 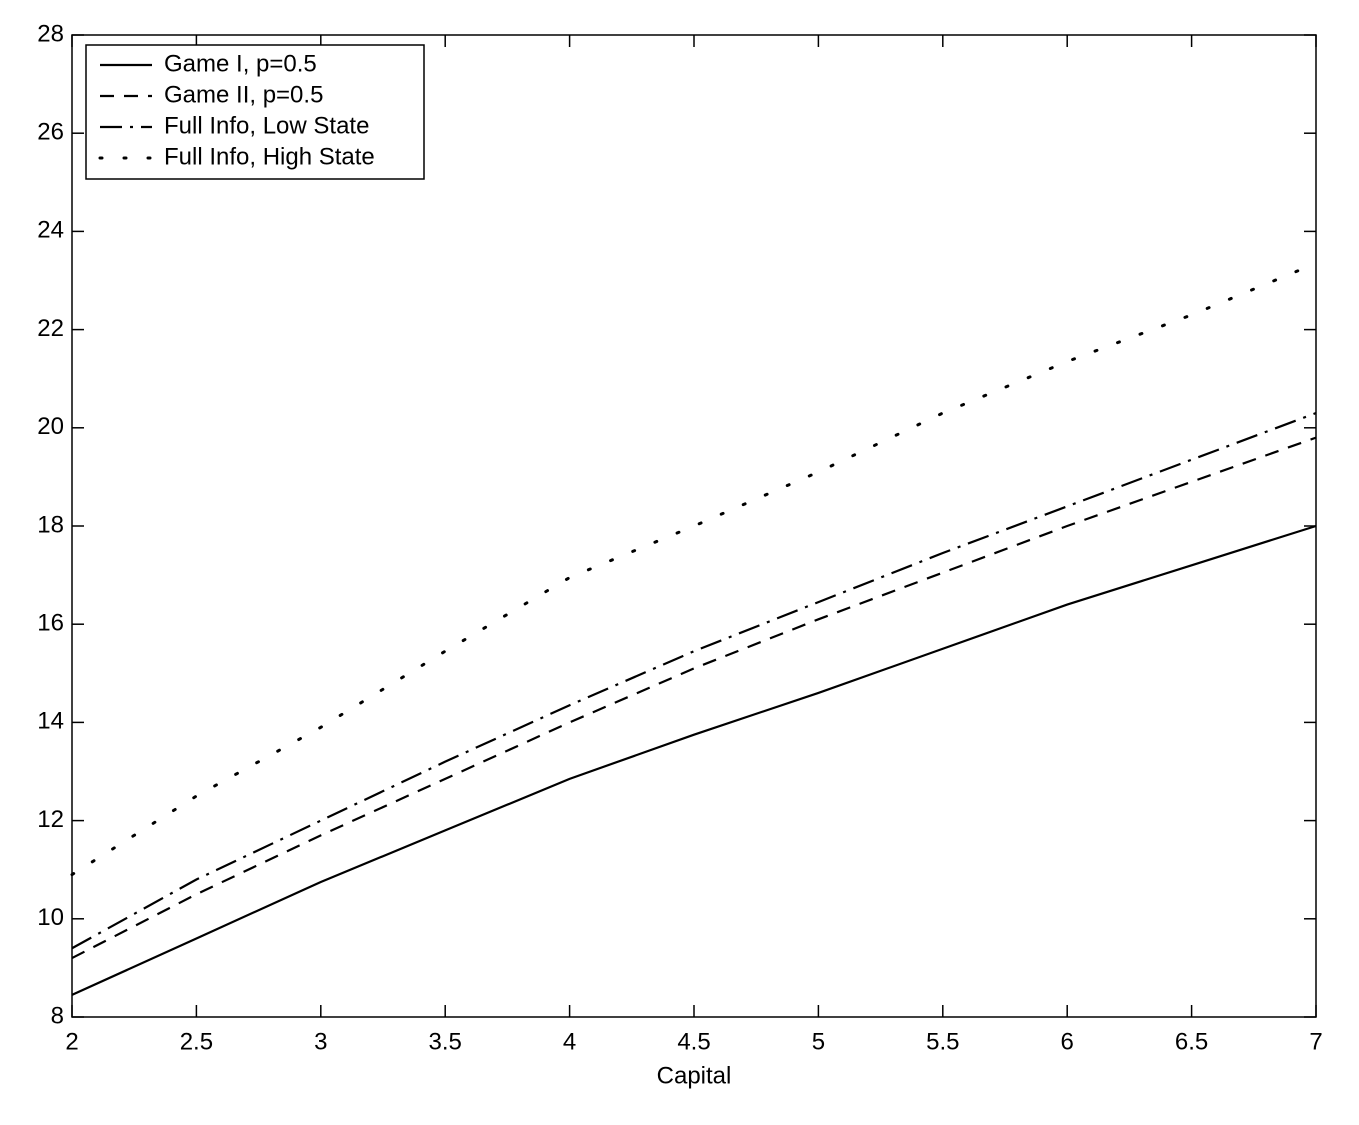 What do you see at coordinates (50, 524) in the screenshot?
I see `y-tick-label: 18` at bounding box center [50, 524].